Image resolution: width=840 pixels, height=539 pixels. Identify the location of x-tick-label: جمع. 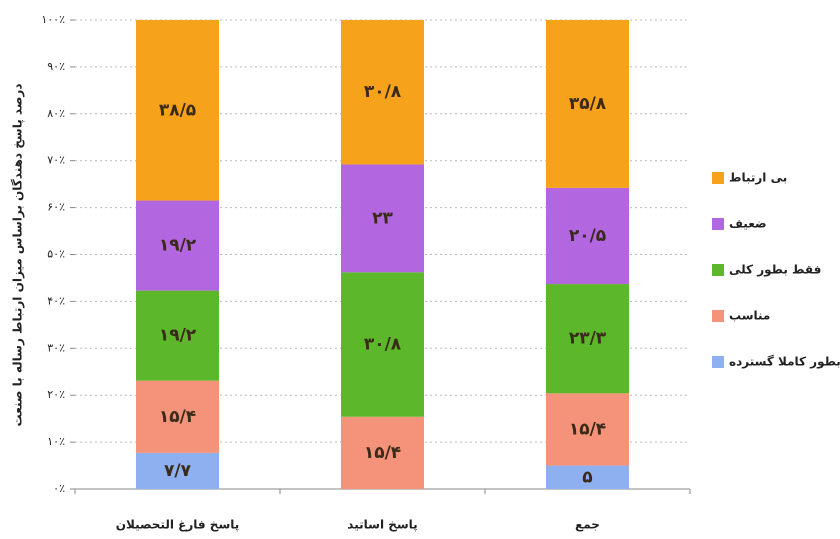
(587, 525).